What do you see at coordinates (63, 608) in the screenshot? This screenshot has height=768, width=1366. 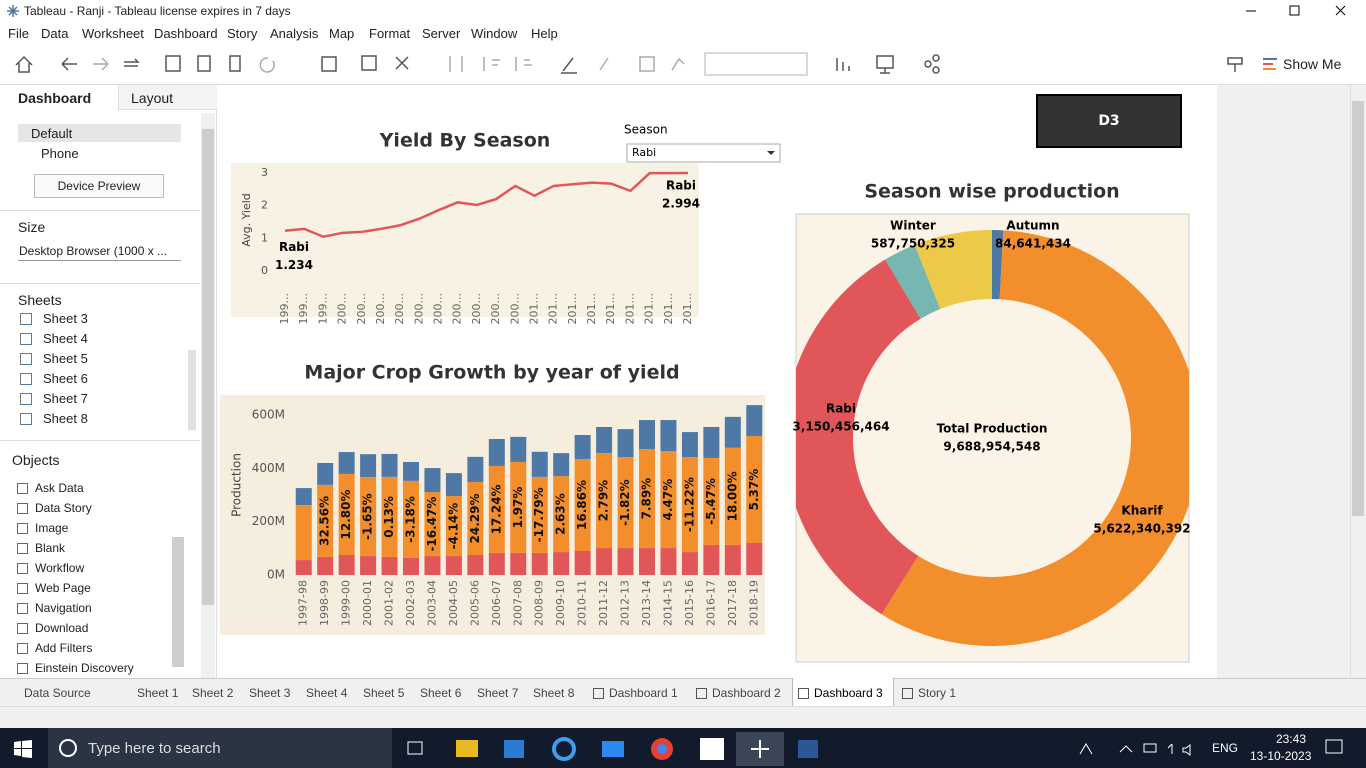 I see `object-item: Navigation` at bounding box center [63, 608].